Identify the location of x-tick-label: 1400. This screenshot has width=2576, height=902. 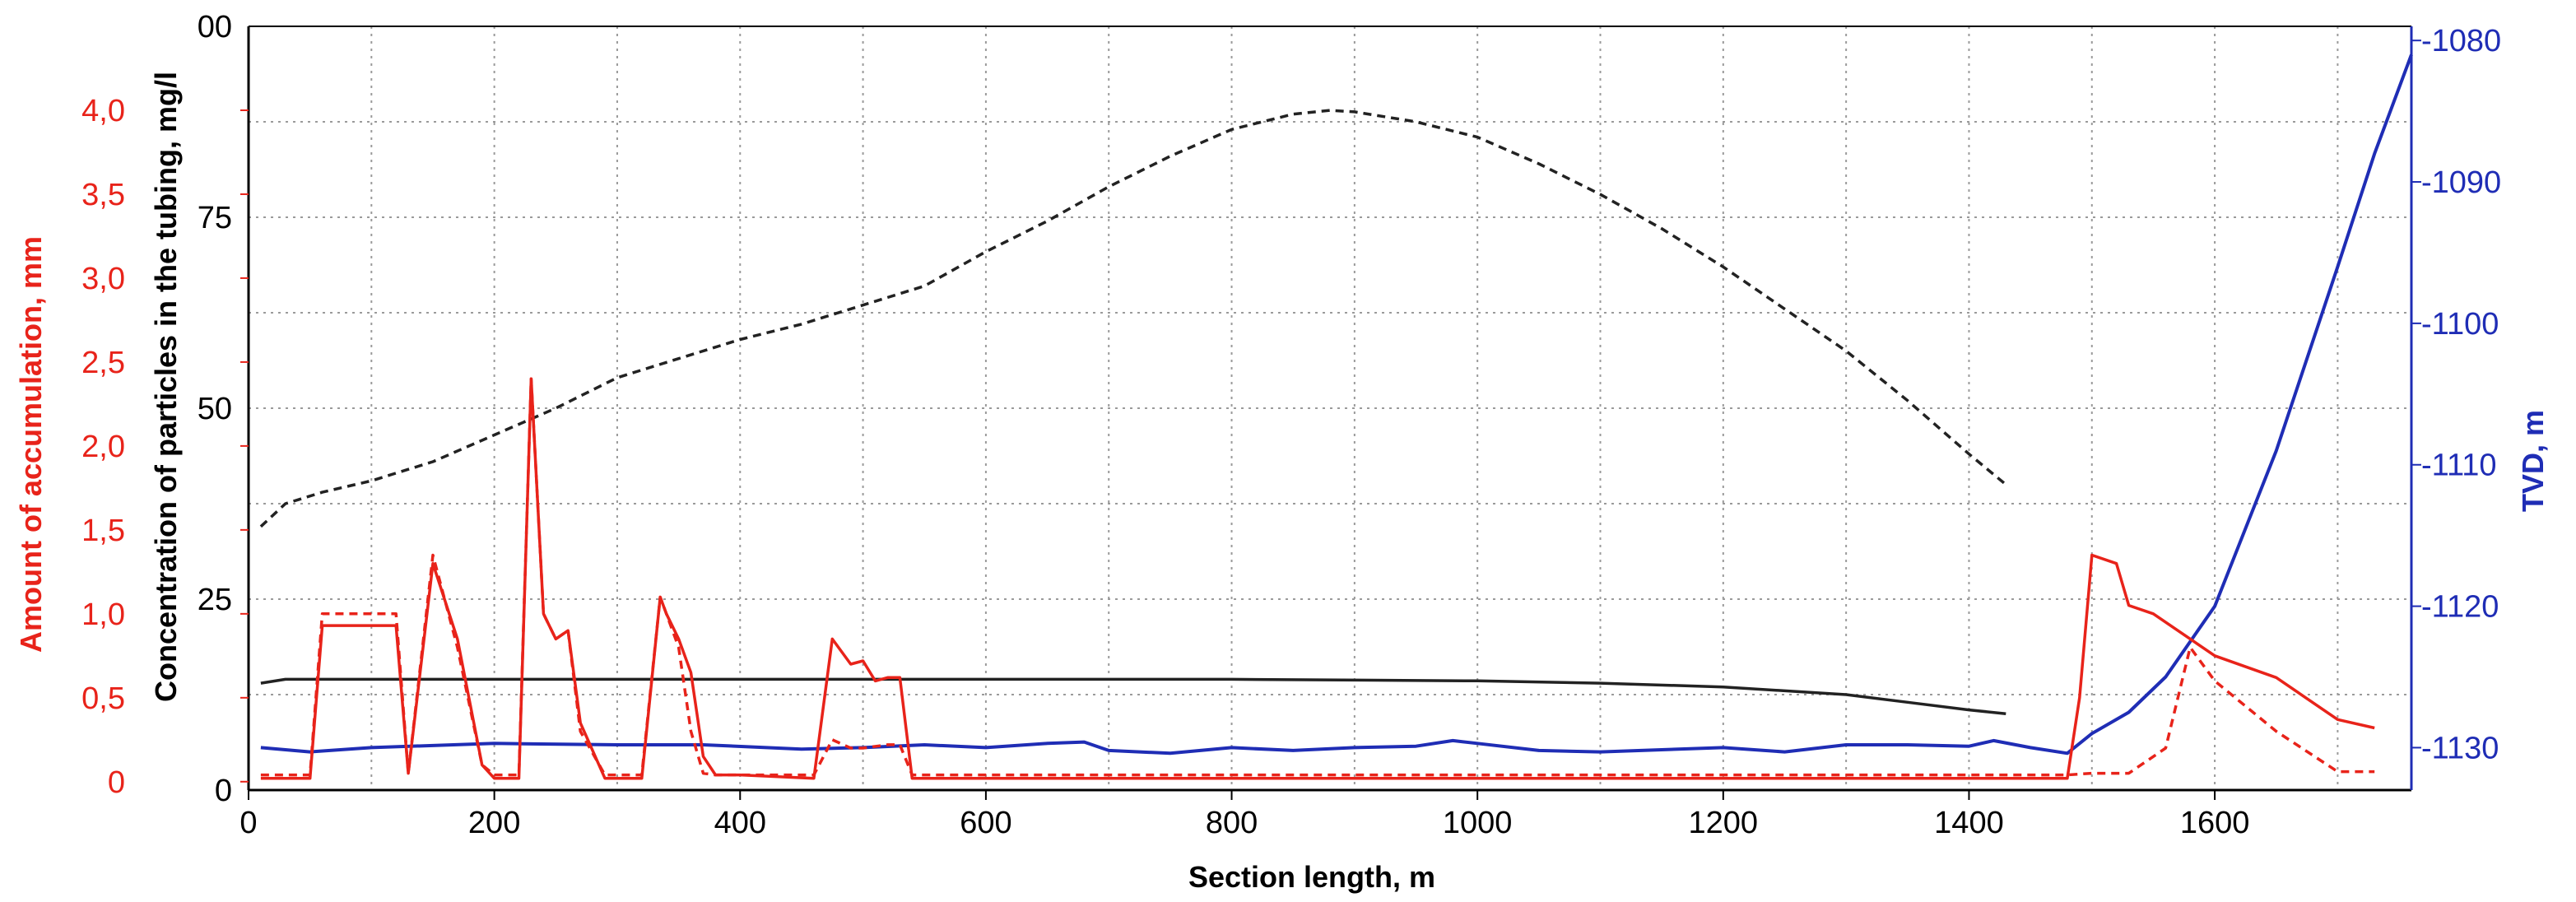
(1969, 823).